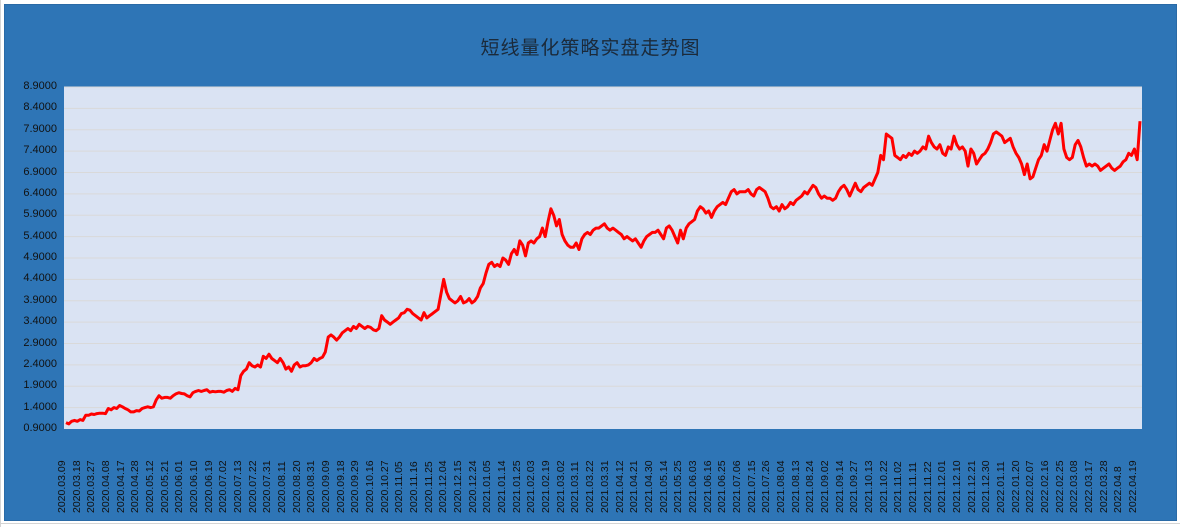 The image size is (1180, 527). Describe the element at coordinates (40, 86) in the screenshot. I see `y-tick-label: 8.9000` at that location.